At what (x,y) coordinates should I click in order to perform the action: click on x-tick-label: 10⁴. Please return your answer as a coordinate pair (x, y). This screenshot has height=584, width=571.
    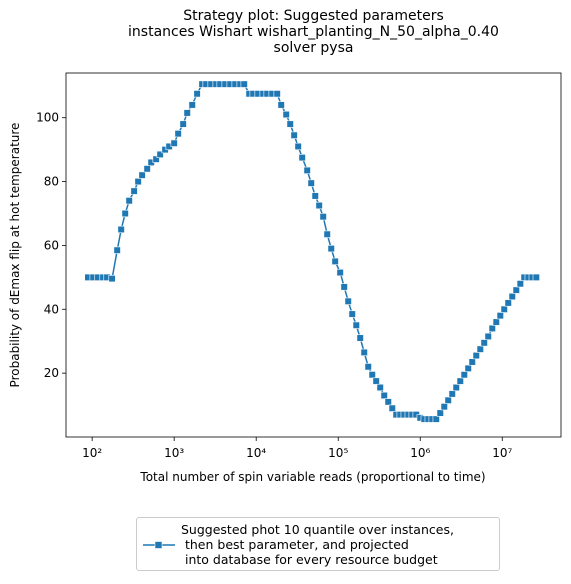
    Looking at the image, I should click on (256, 453).